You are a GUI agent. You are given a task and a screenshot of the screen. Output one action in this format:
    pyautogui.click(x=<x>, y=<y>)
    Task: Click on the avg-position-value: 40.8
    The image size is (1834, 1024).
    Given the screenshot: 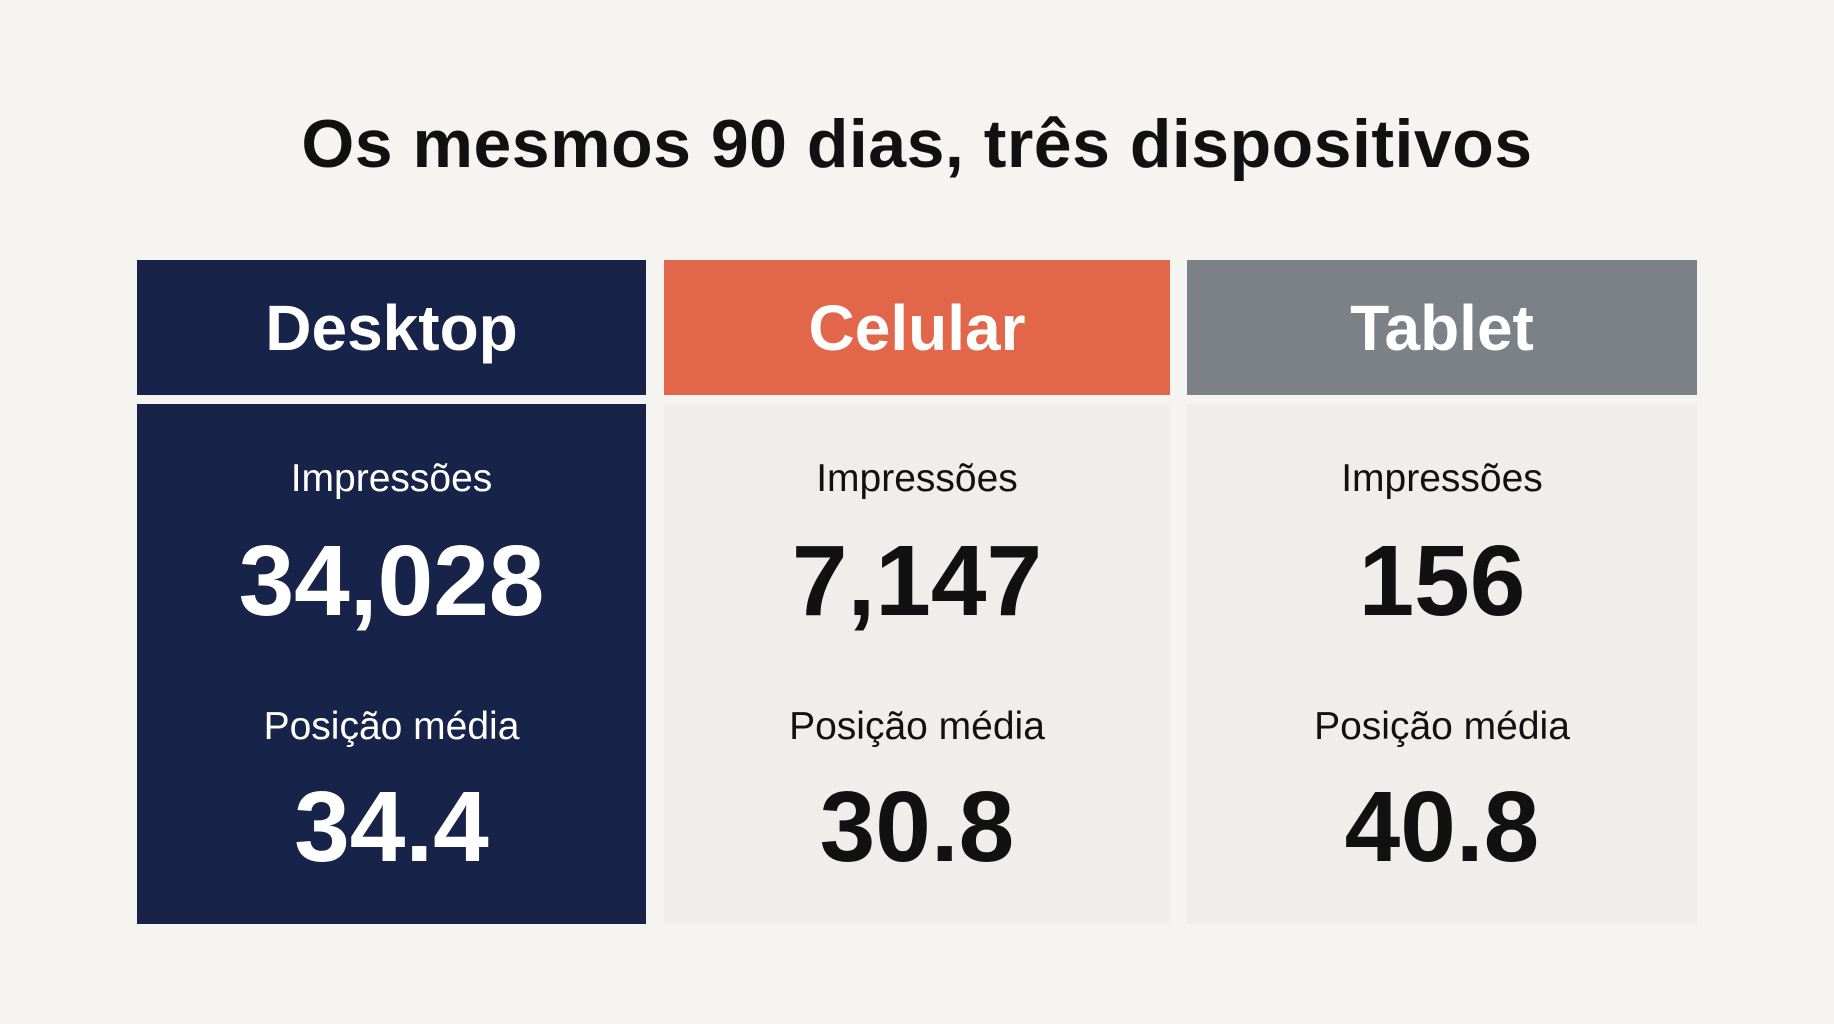 What is the action you would take?
    pyautogui.click(x=1442, y=827)
    